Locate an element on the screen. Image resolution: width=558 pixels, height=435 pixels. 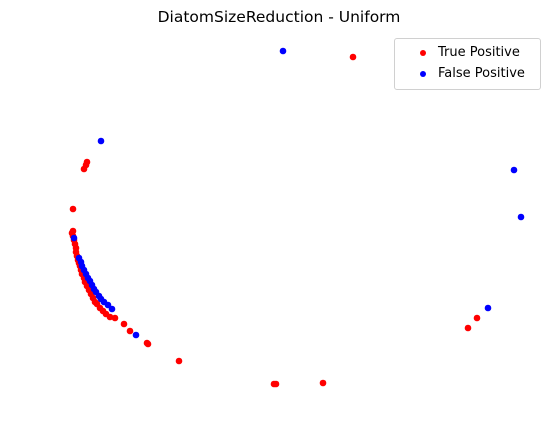
legend-label-false-positive: False Positive is located at coordinates (481, 73).